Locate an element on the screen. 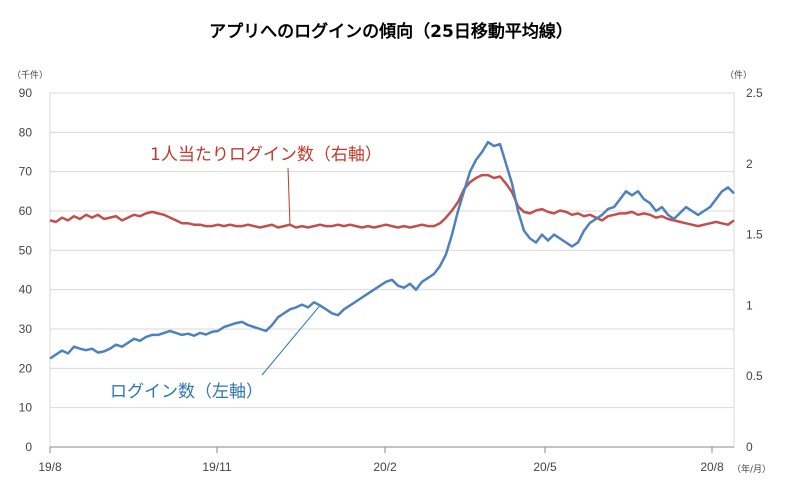  left-tick-label: 40 is located at coordinates (26, 290).